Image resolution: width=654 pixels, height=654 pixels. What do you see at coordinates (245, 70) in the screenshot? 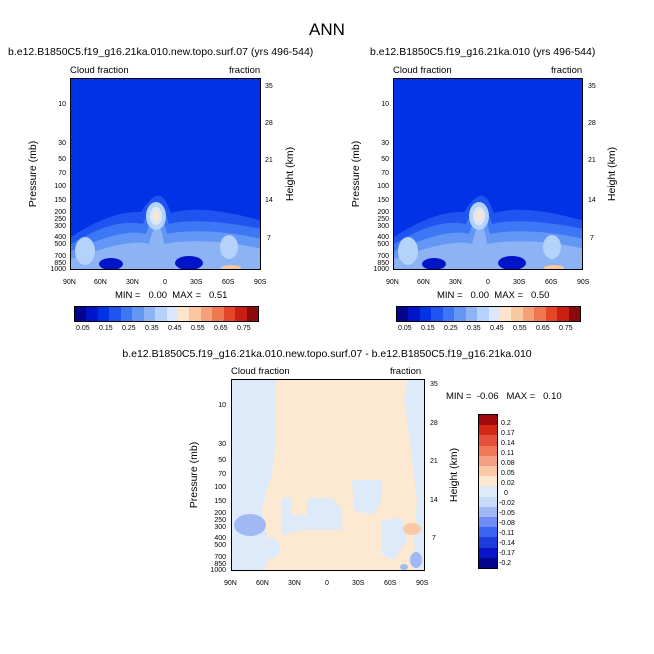
I see `panel1-right-label: fraction` at bounding box center [245, 70].